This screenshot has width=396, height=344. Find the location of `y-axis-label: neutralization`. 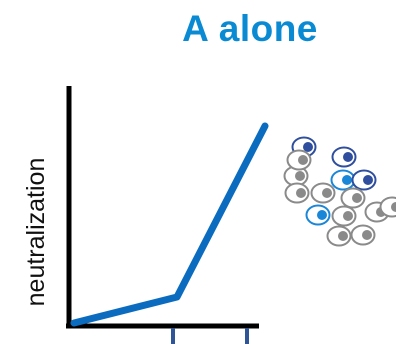

y-axis-label: neutralization is located at coordinates (36, 232).